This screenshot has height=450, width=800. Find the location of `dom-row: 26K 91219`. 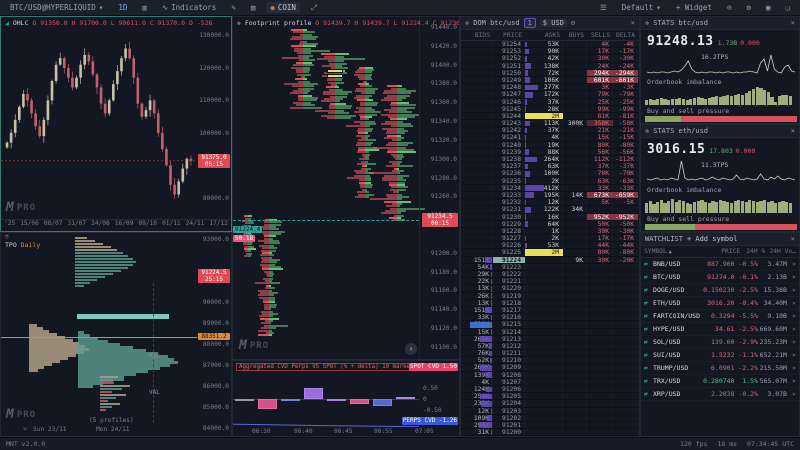

dom-row: 26K 91219 is located at coordinates (550, 296).